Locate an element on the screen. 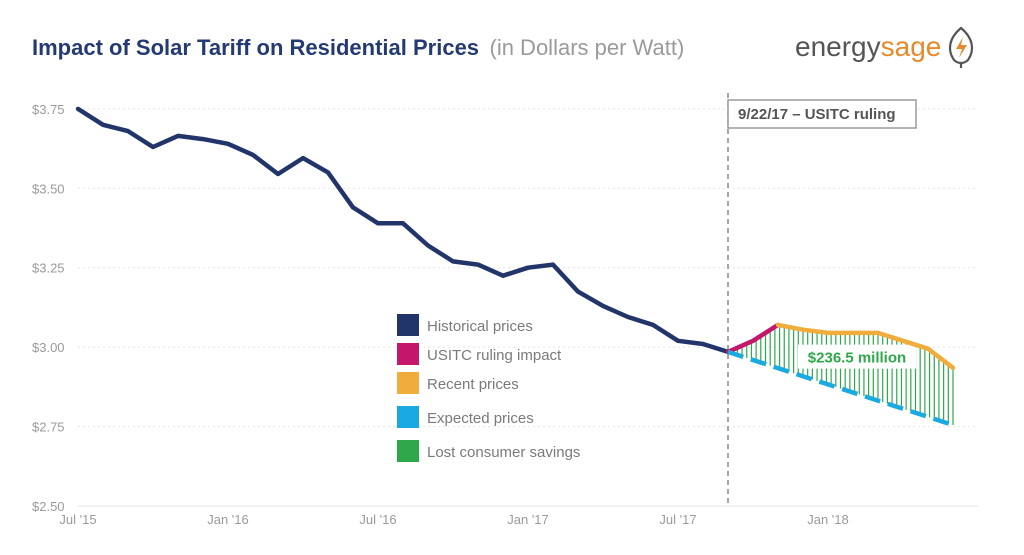 This screenshot has width=1024, height=555. legend-item: Lost consumer savings is located at coordinates (488, 451).